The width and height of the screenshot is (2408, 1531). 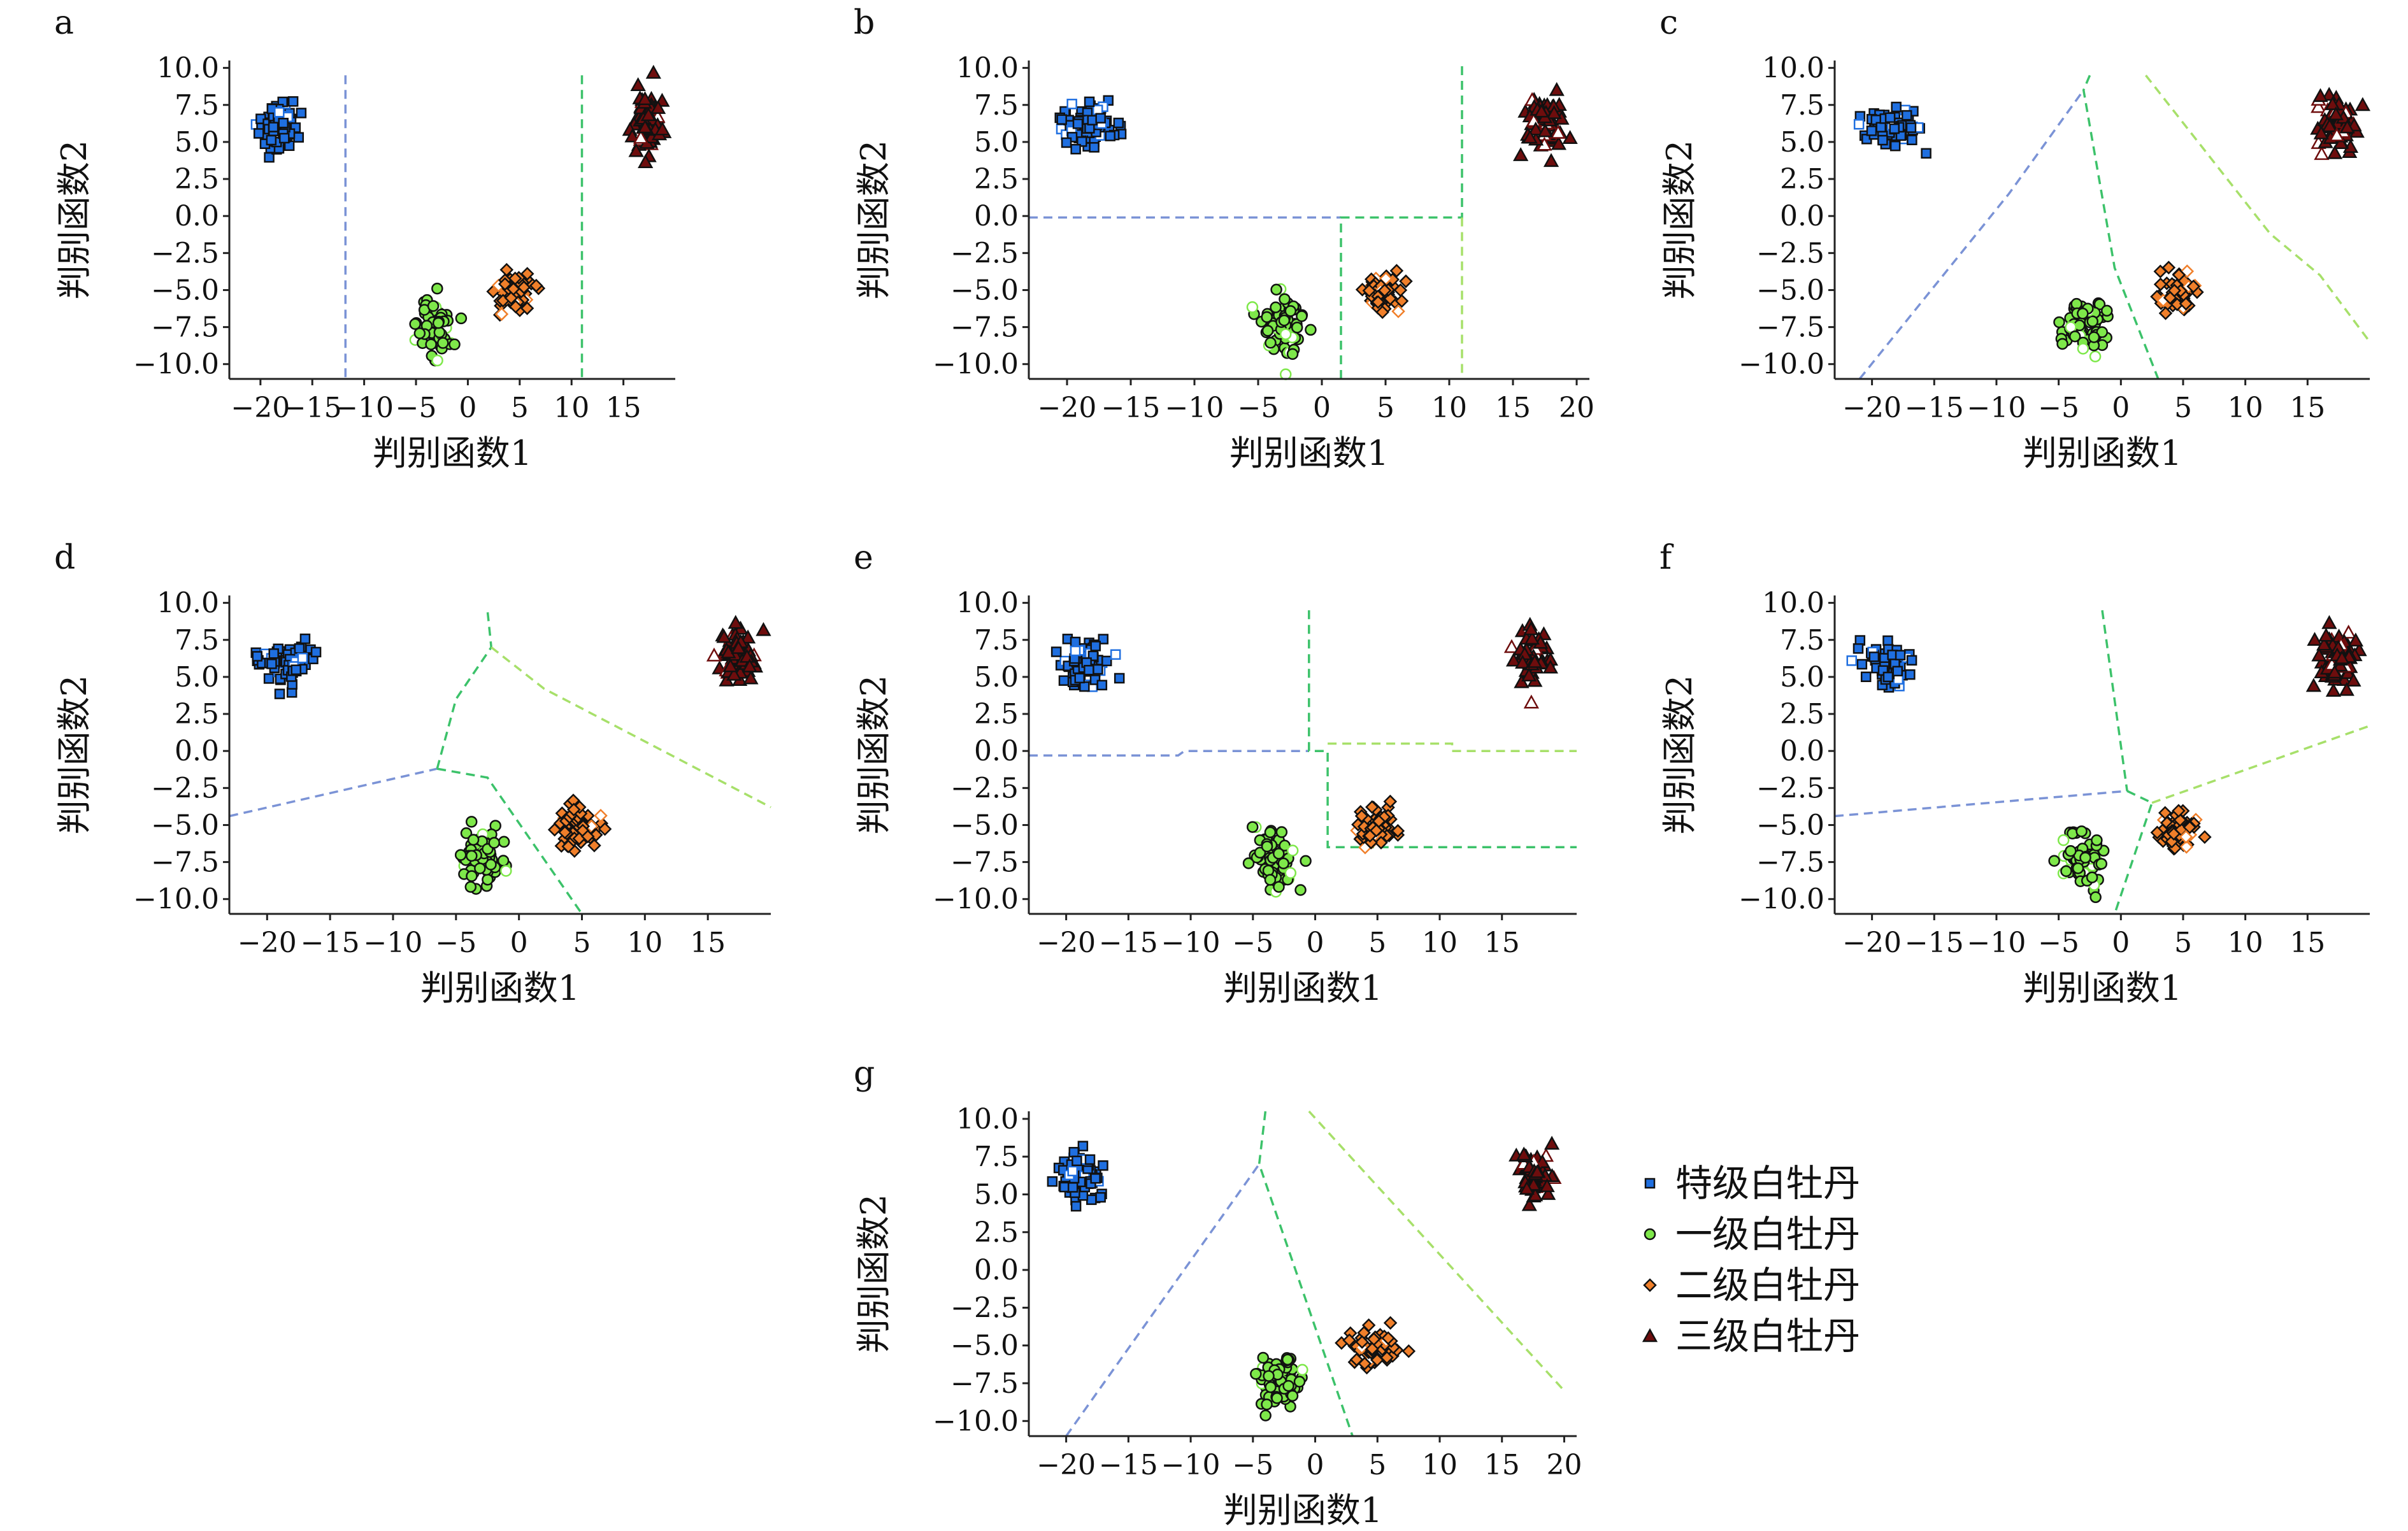 I want to click on y-tick-label: −7.5, so click(x=1790, y=327).